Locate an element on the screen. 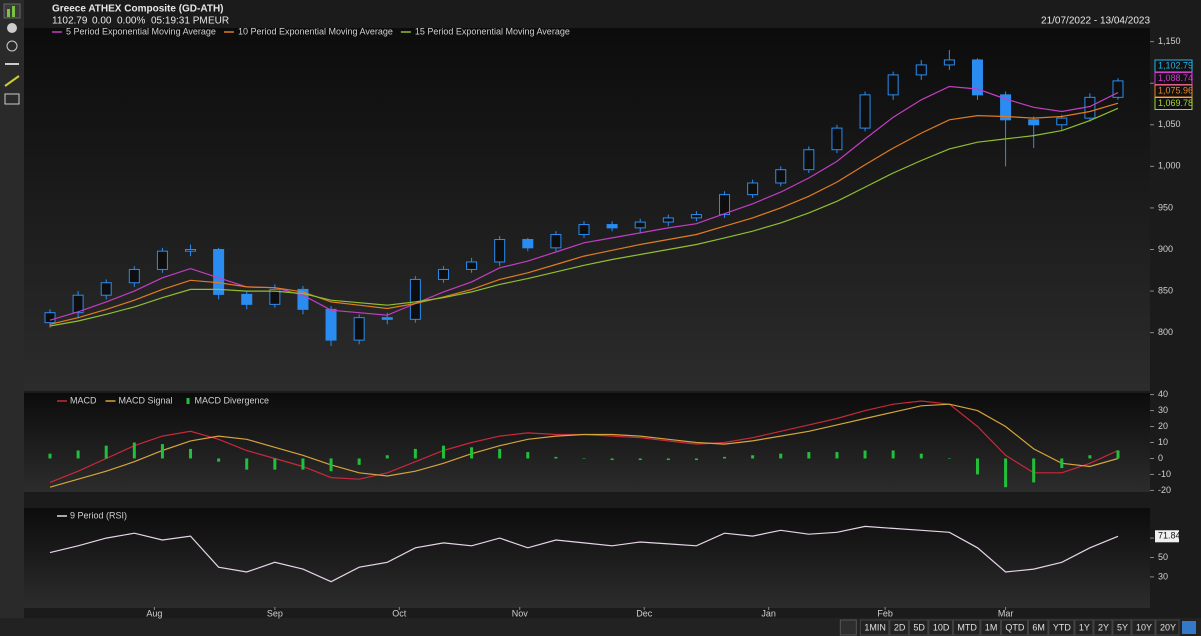  x-tick-label: Sep is located at coordinates (275, 613).